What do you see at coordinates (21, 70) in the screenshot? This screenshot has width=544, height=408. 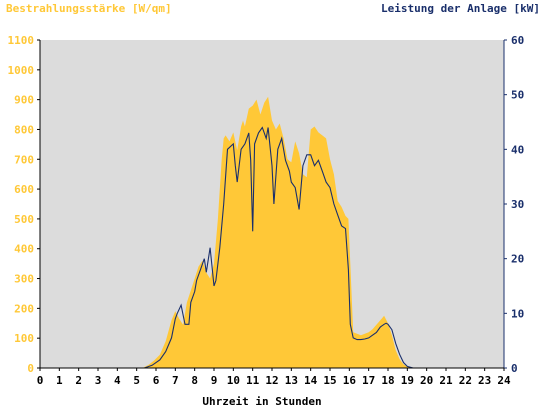 I see `left-tick-label: 1000` at bounding box center [21, 70].